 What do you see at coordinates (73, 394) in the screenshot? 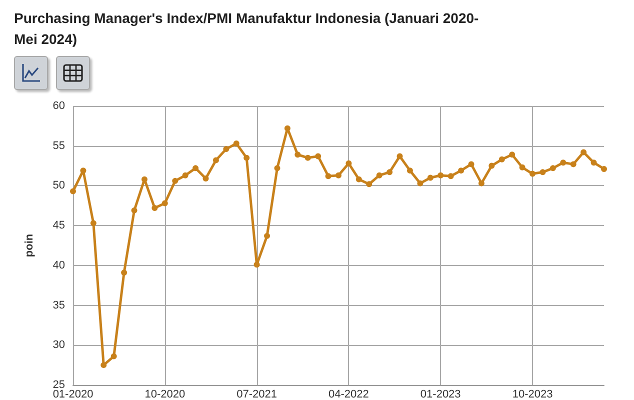
I see `x-tick-label: 01-2020` at bounding box center [73, 394].